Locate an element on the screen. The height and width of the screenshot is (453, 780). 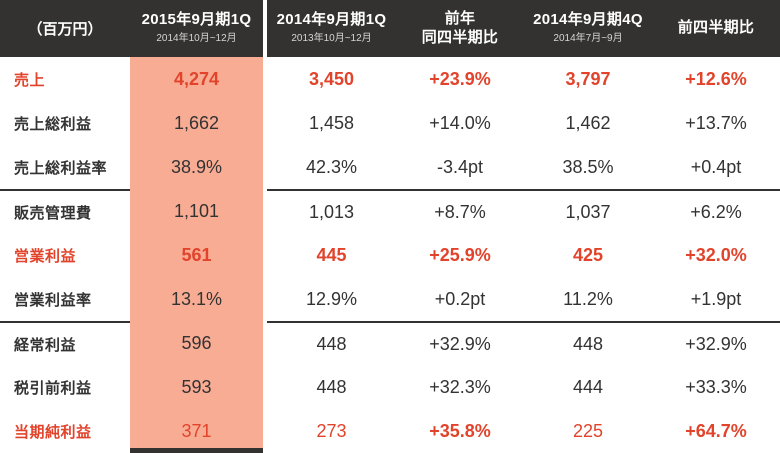
cell-value: 1,037 is located at coordinates (588, 211).